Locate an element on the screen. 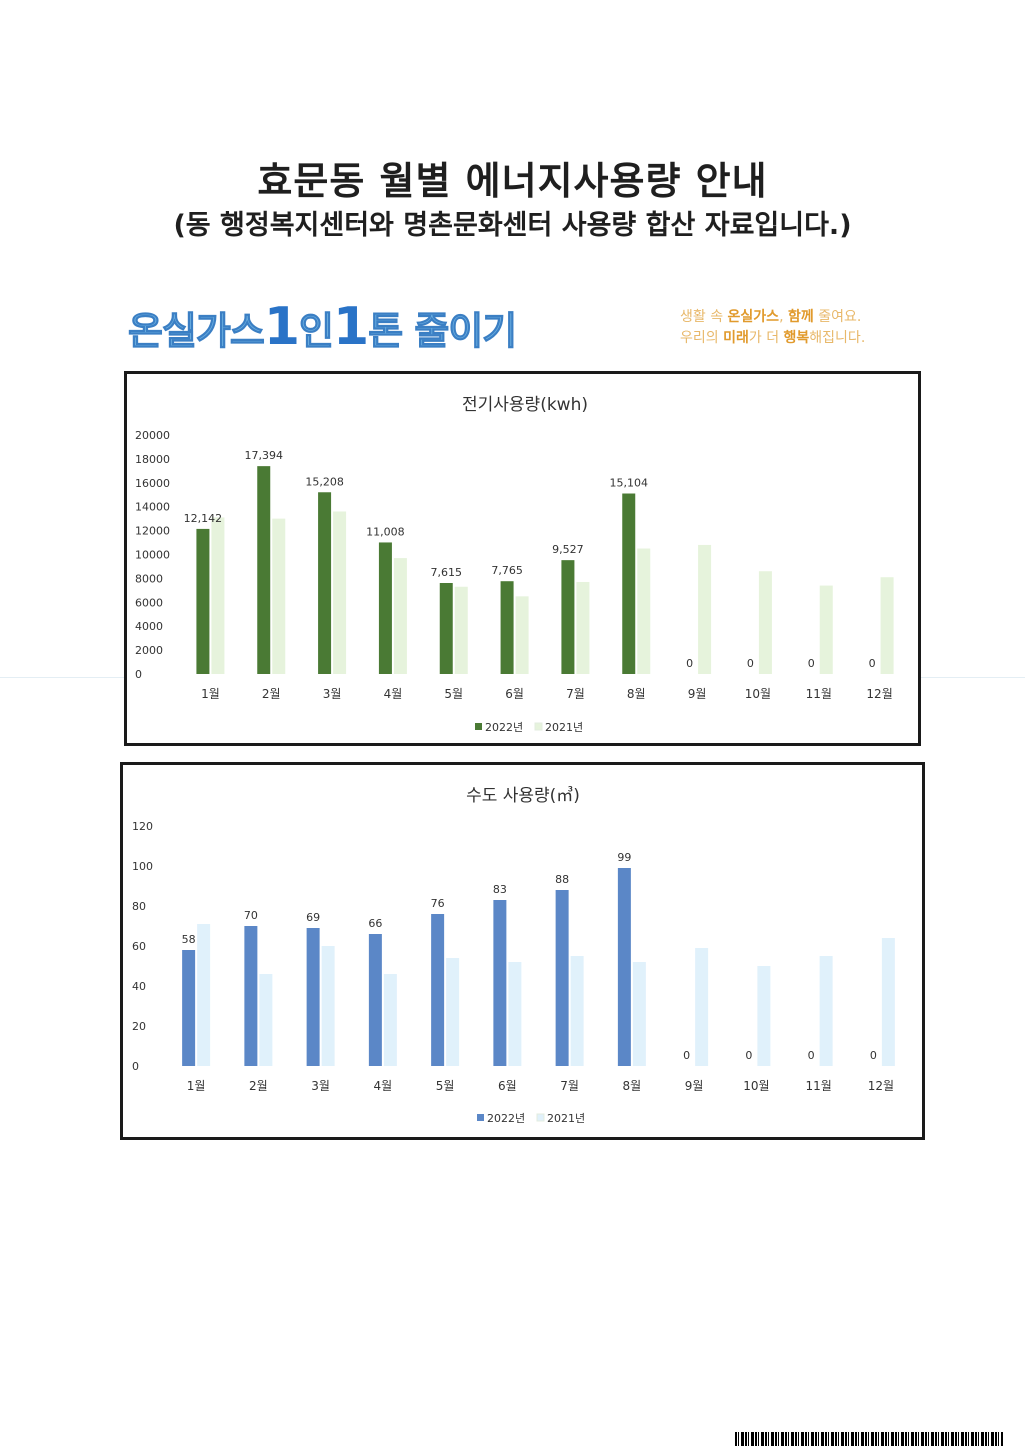 The image size is (1025, 1451). y-tick-label: 10000 is located at coordinates (152, 555).